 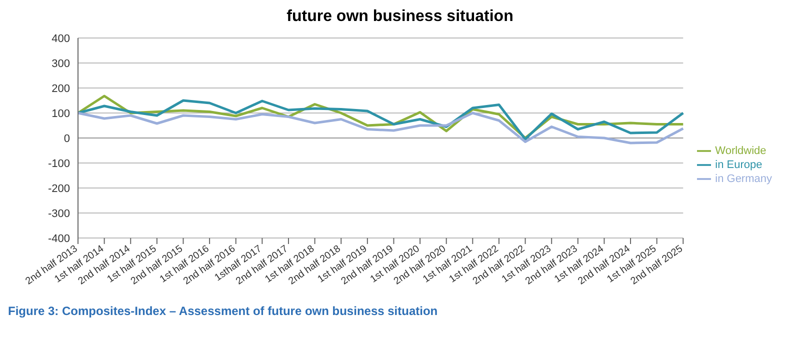 What do you see at coordinates (61, 64) in the screenshot?
I see `y-tick-label: 300` at bounding box center [61, 64].